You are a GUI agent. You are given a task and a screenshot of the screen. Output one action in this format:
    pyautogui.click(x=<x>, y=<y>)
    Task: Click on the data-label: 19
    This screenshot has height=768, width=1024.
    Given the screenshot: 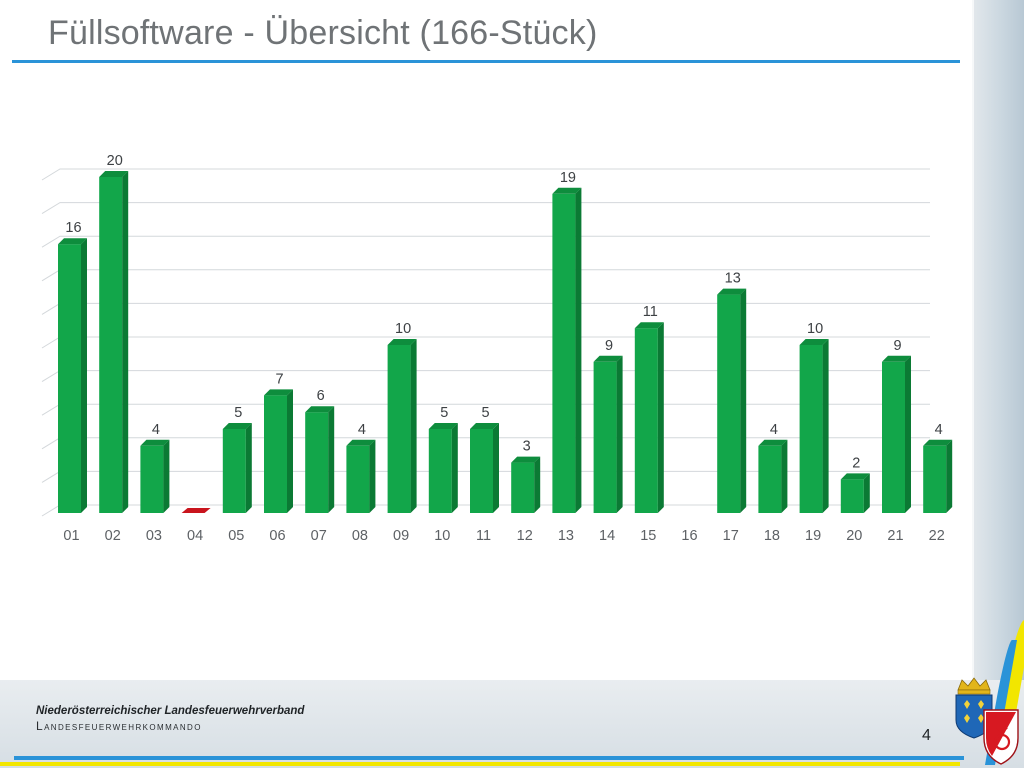 What is the action you would take?
    pyautogui.click(x=568, y=178)
    